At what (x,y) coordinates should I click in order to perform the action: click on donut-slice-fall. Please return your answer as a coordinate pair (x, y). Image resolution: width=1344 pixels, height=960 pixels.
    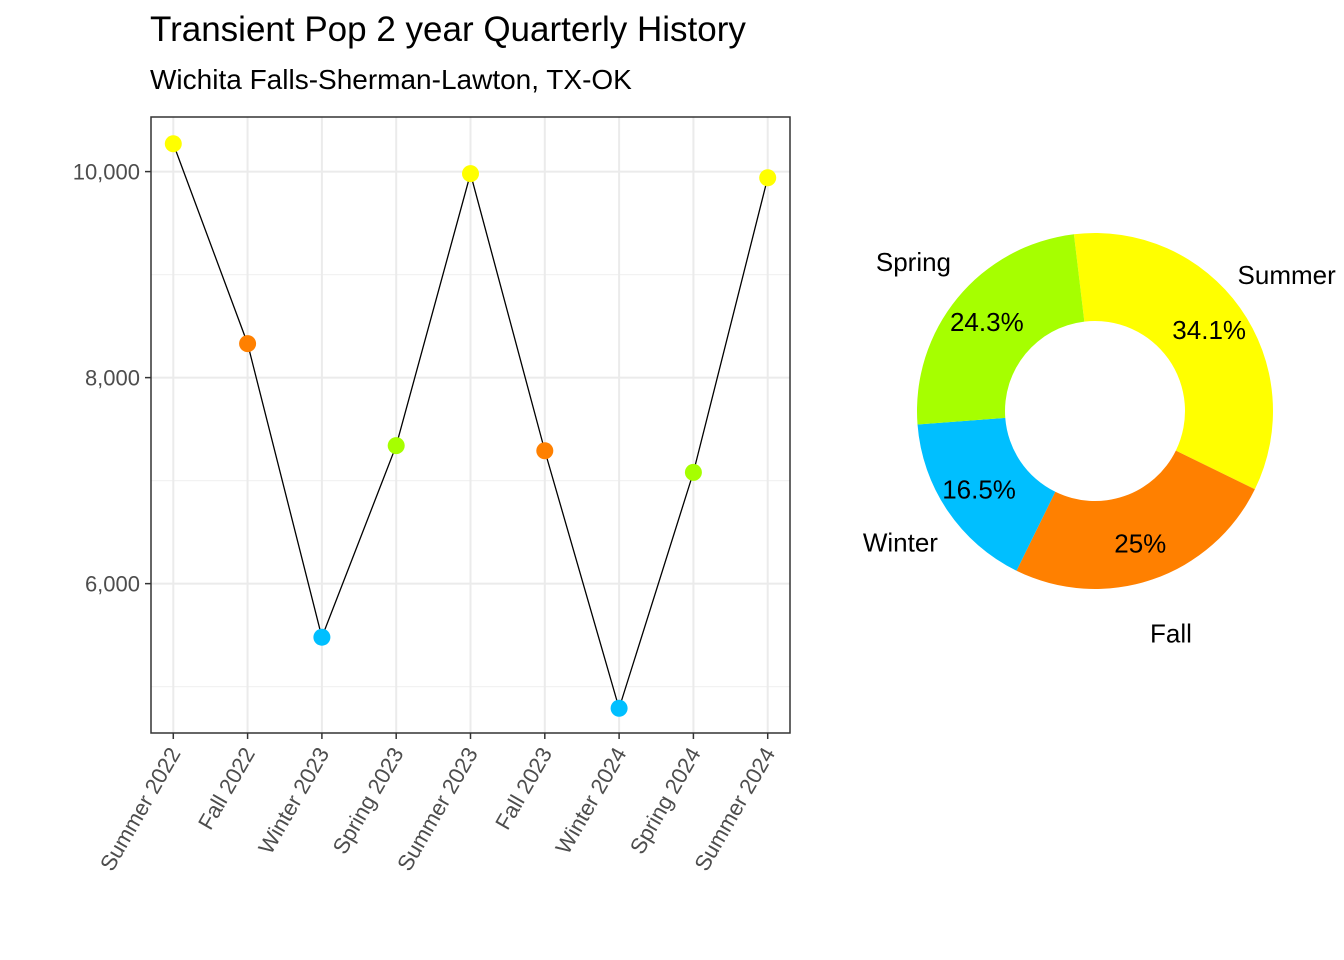
    Looking at the image, I should click on (1135, 520).